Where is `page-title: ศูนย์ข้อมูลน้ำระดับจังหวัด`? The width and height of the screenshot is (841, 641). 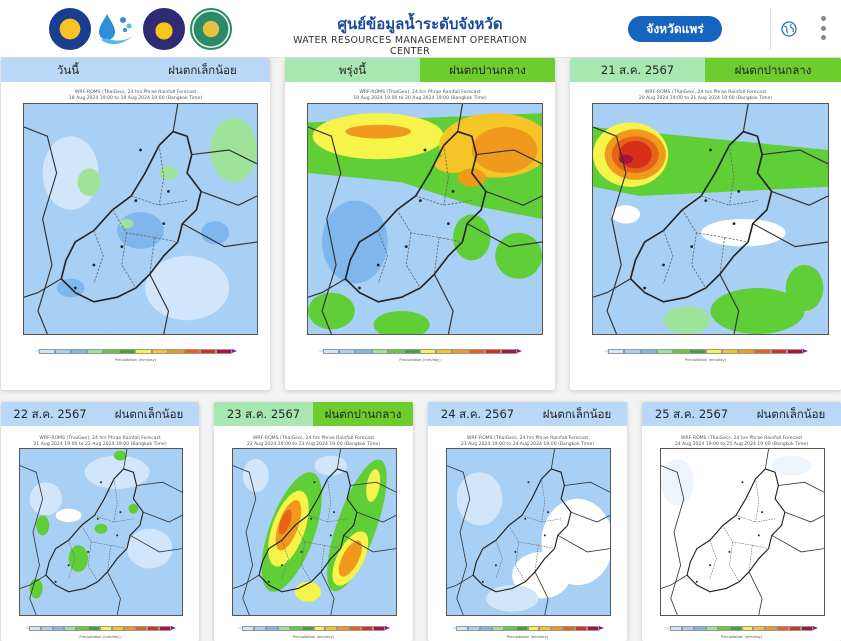
page-title: ศูนย์ข้อมูลน้ำระดับจังหวัด is located at coordinates (420, 24).